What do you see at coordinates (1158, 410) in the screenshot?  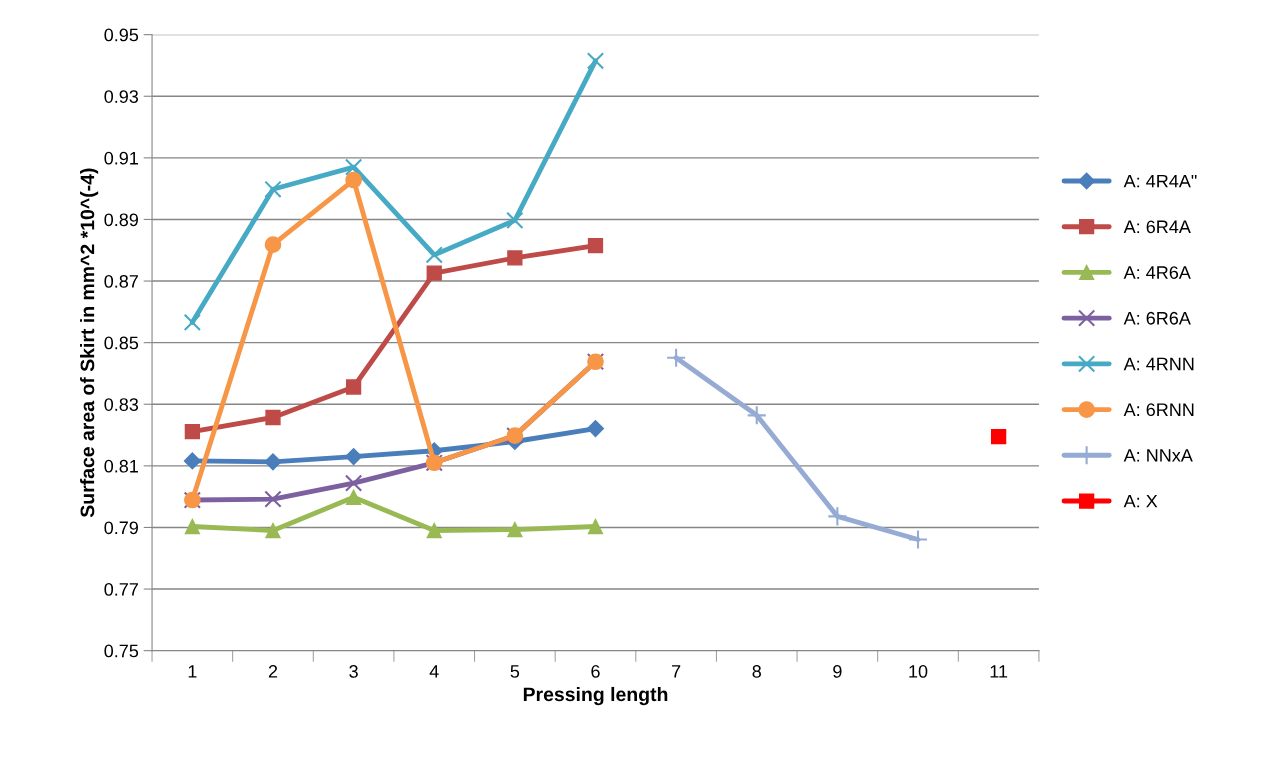 I see `legend-label: A: 6RNN` at bounding box center [1158, 410].